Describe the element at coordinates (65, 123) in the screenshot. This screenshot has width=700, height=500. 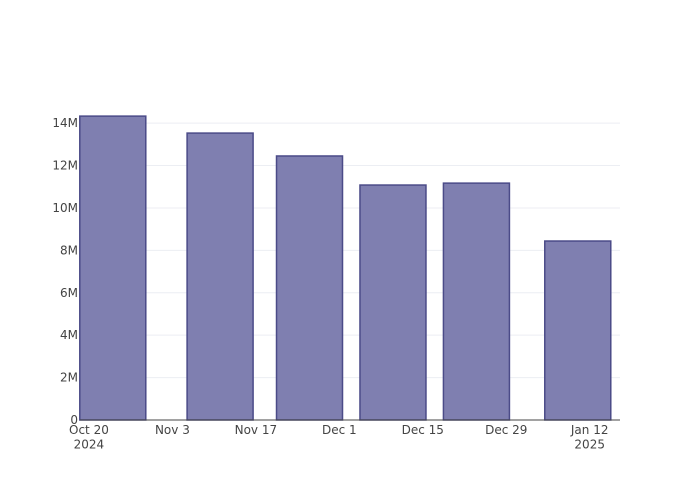
I see `y-tick-label: 14M` at that location.